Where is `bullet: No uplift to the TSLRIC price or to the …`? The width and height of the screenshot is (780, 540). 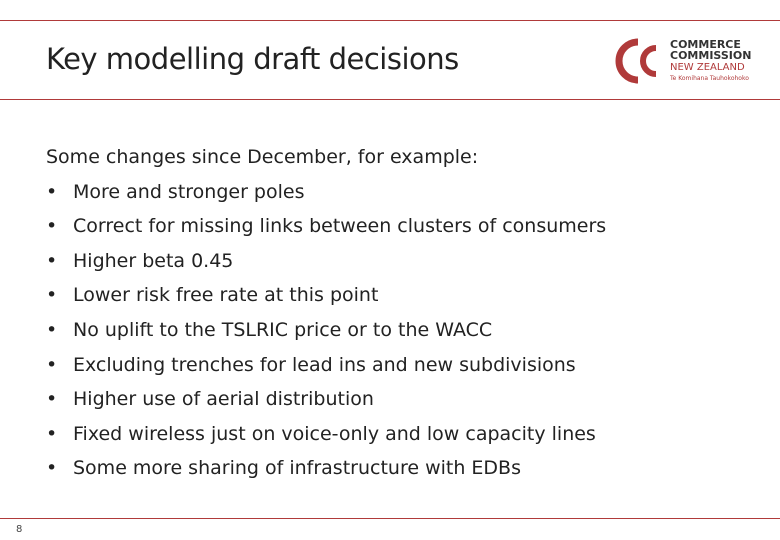 bullet: No uplift to the TSLRIC price or to the … is located at coordinates (326, 330).